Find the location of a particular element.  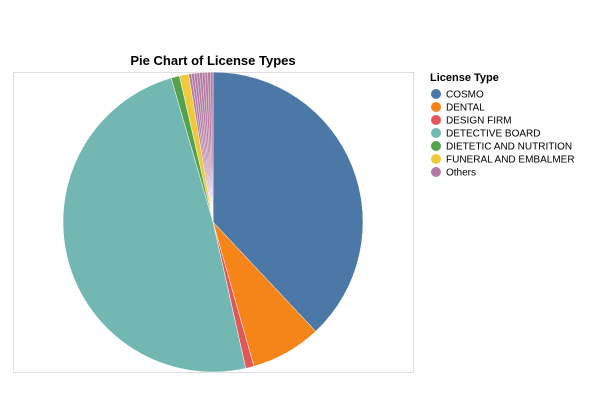

legend-label-funeral-and-embalmer: FUNERAL AND EMBALMER is located at coordinates (510, 160).